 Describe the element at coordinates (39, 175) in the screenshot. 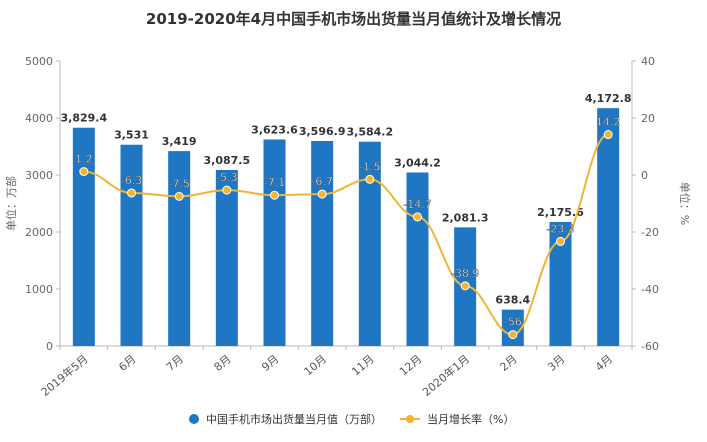

I see `y-tick-label-3: 3000` at that location.